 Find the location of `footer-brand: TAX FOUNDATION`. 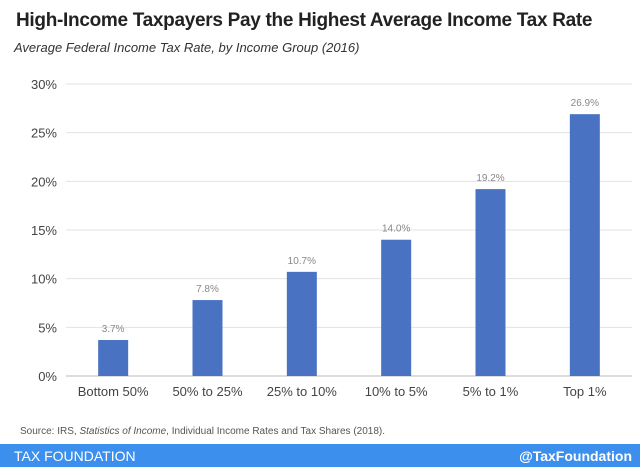

footer-brand: TAX FOUNDATION is located at coordinates (75, 456).